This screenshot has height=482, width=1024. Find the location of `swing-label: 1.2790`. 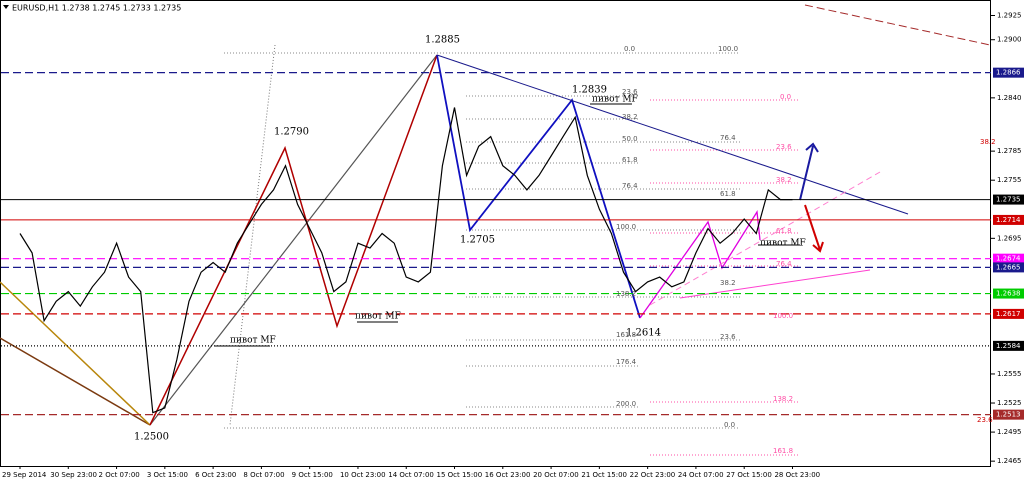

swing-label: 1.2790 is located at coordinates (291, 132).